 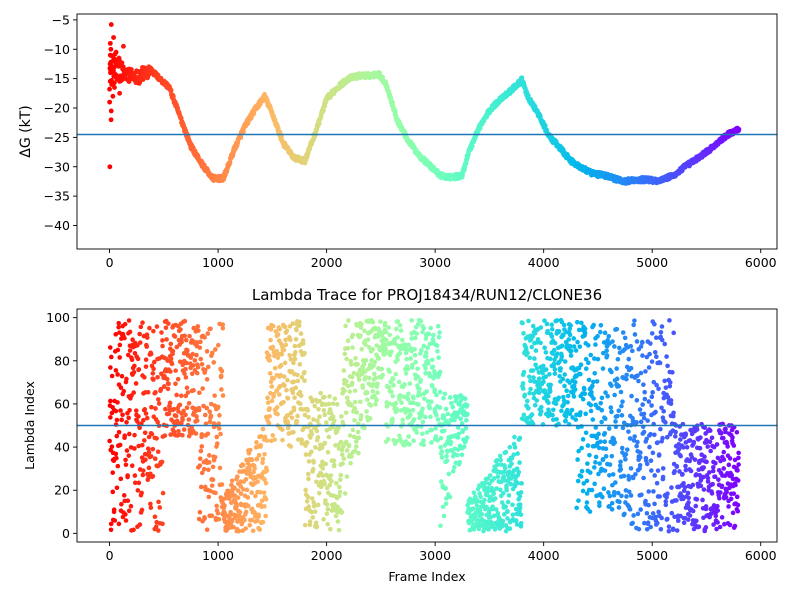 I want to click on bottom-x-tick-label: 1000, so click(x=218, y=555).